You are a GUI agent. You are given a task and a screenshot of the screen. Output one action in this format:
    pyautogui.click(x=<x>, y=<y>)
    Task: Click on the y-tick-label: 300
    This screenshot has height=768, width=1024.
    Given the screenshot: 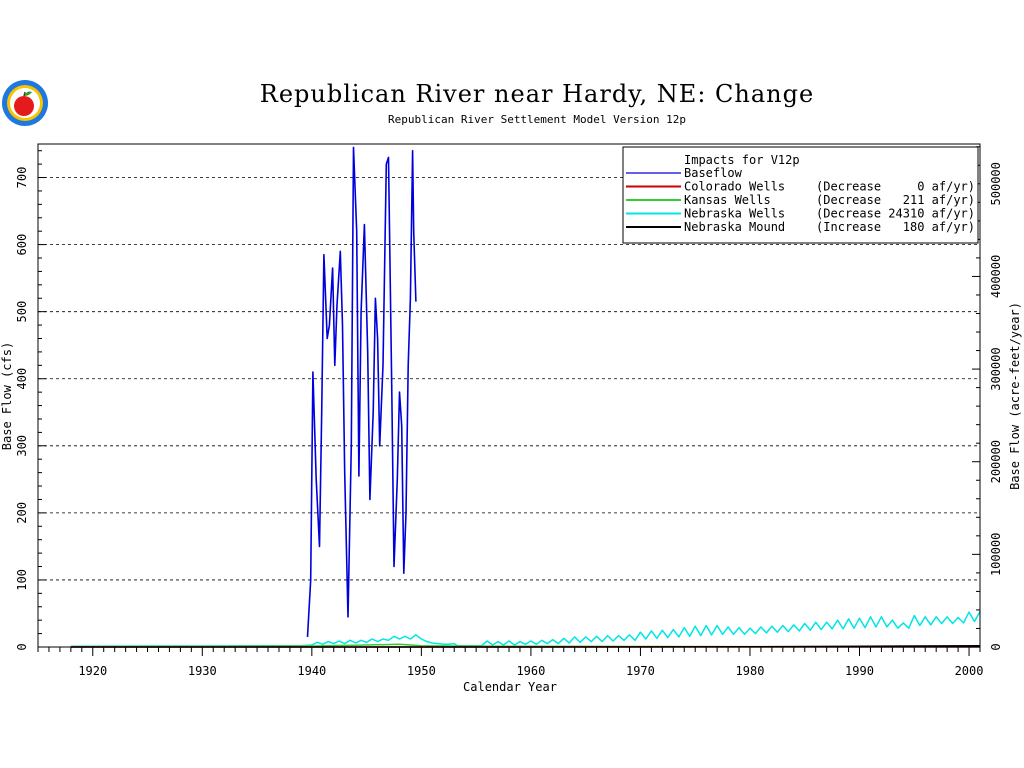 What is the action you would take?
    pyautogui.click(x=22, y=446)
    